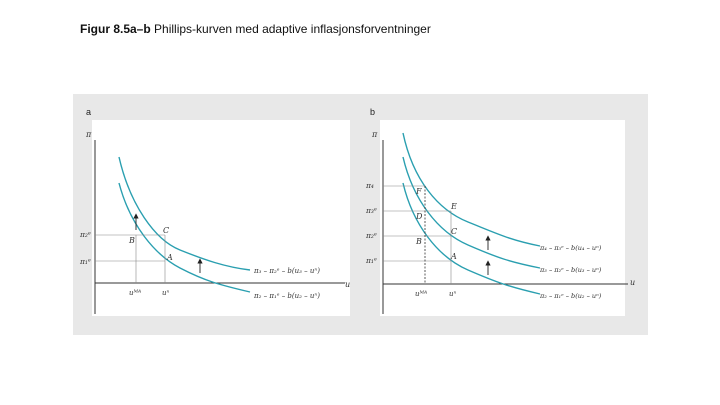 This screenshot has width=720, height=405. I want to click on panel-b-y-tick-pi4: π₄, so click(369, 185).